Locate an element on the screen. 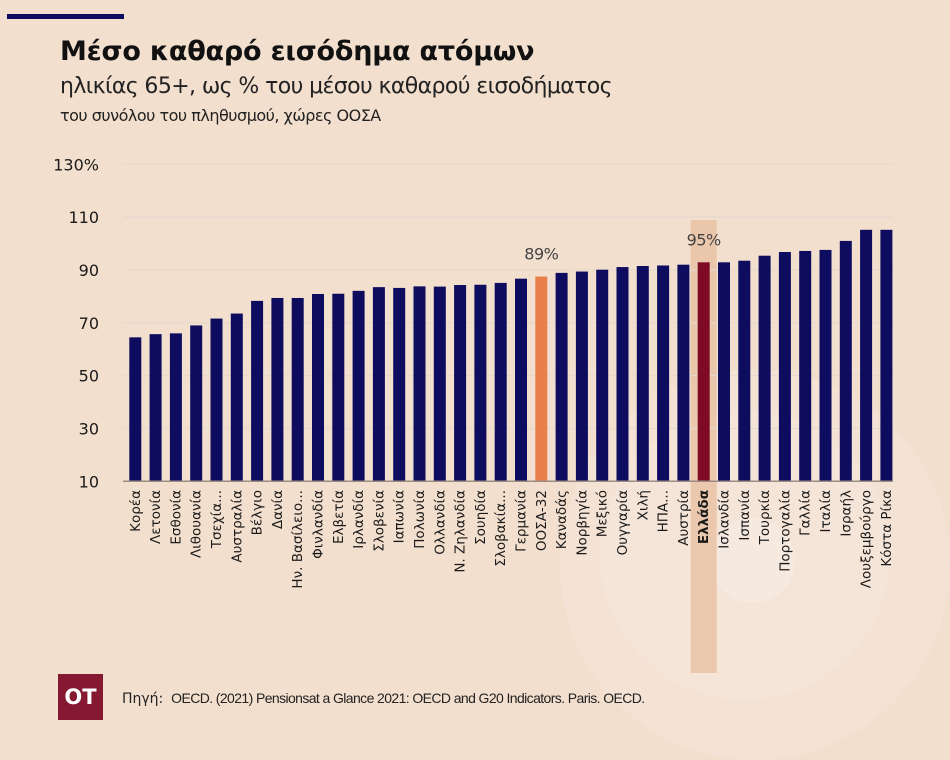 Image resolution: width=950 pixels, height=760 pixels. x-tick-label: Λιθουανία is located at coordinates (197, 524).